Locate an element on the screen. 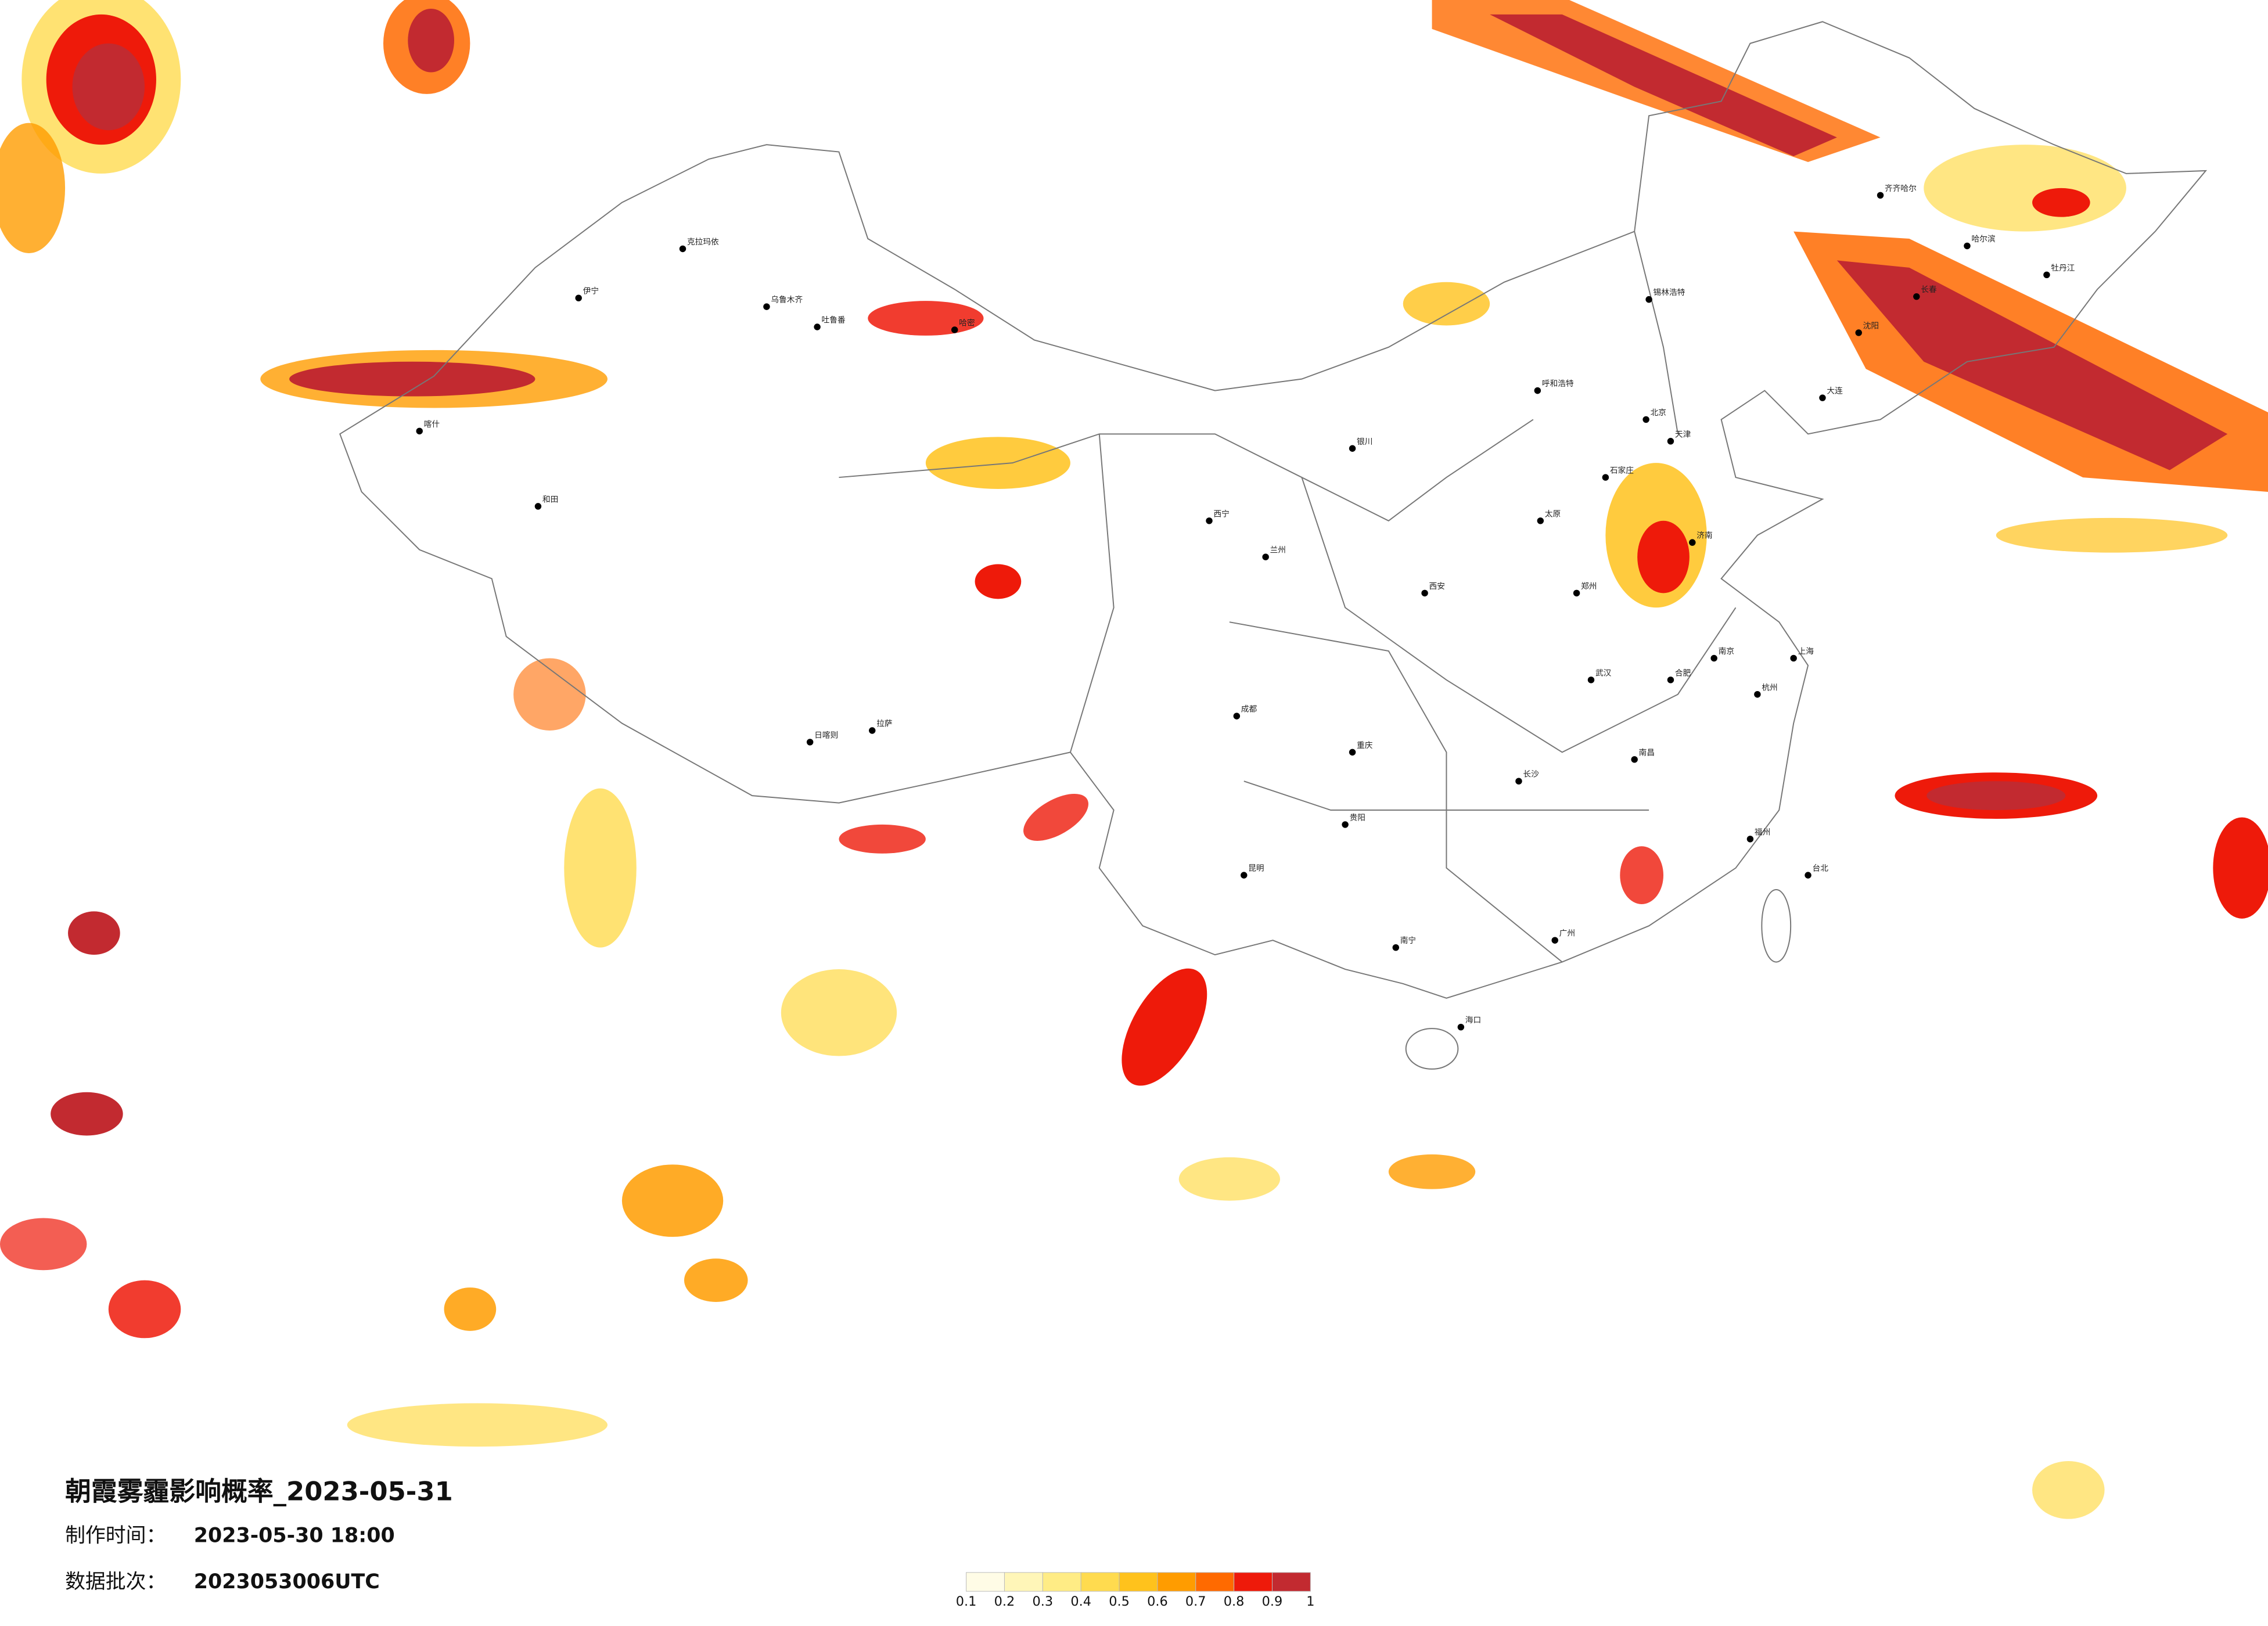 This screenshot has height=1626, width=2268. batch: 2023053006UTC is located at coordinates (287, 1581).